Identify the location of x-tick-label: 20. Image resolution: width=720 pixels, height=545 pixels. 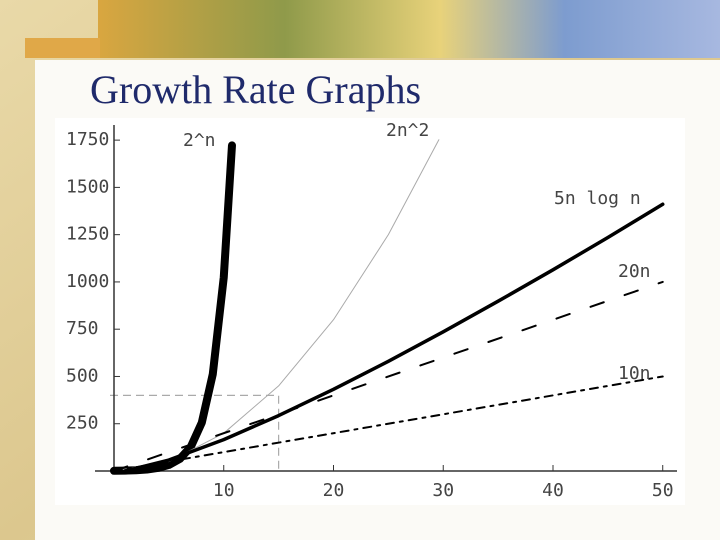
(334, 490).